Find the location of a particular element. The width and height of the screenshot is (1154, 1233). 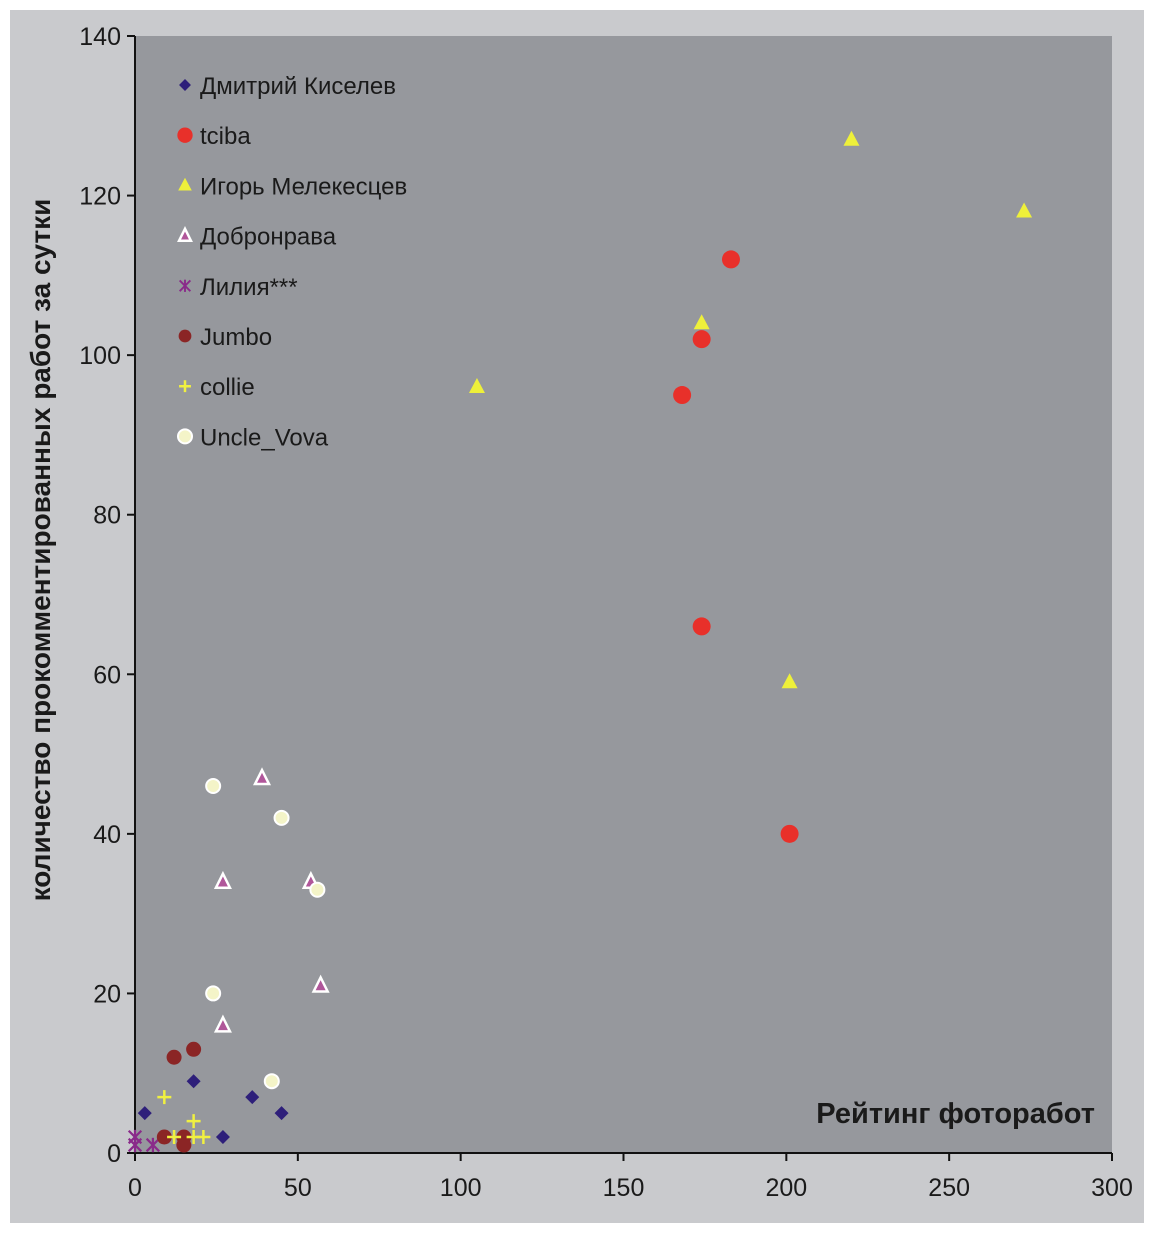

x-axis-label: Рейтинг фоторабот is located at coordinates (955, 1114).